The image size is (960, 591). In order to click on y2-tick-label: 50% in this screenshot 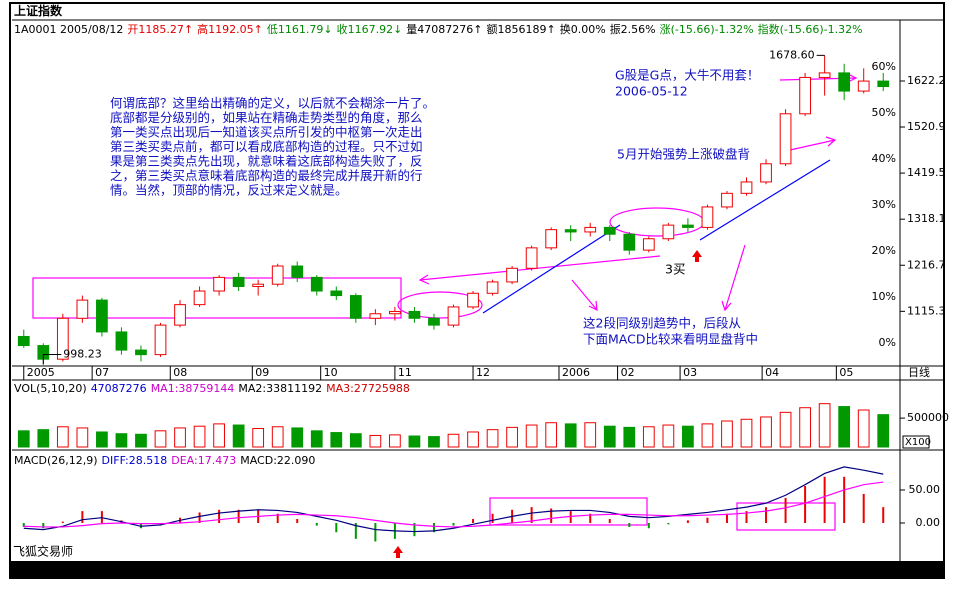, I will do `click(884, 112)`.